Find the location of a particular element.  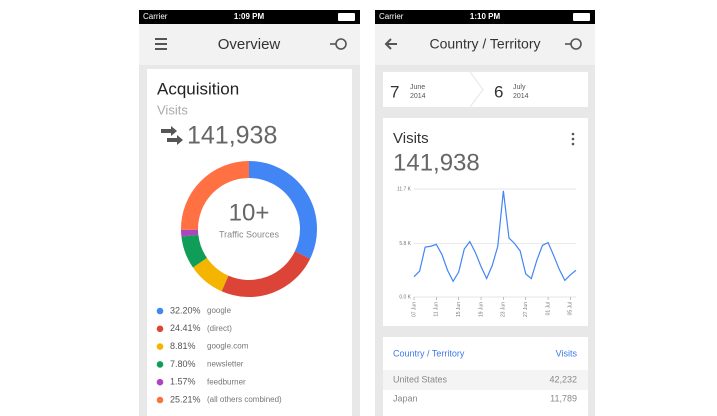

donut-center-value: 10+ is located at coordinates (249, 212).